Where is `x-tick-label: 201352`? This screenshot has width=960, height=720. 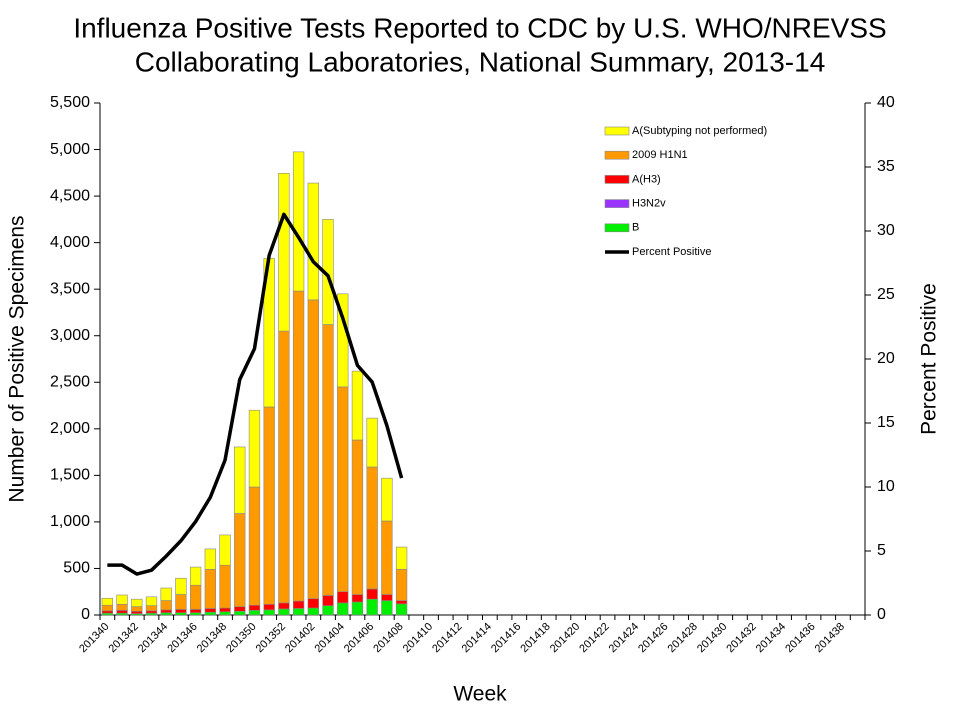 x-tick-label: 201352 is located at coordinates (271, 638).